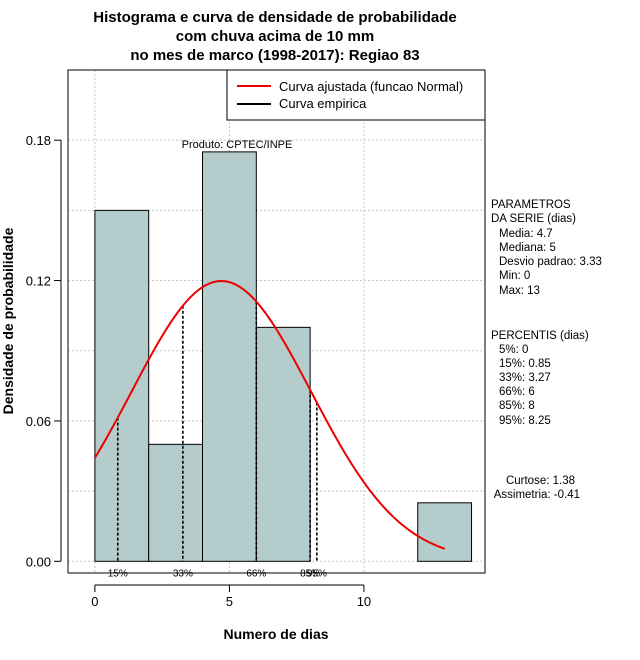 Image resolution: width=640 pixels, height=660 pixels. Describe the element at coordinates (44, 351) in the screenshot. I see `y-axis: 0.00 0.06 0.12 0.18` at that location.